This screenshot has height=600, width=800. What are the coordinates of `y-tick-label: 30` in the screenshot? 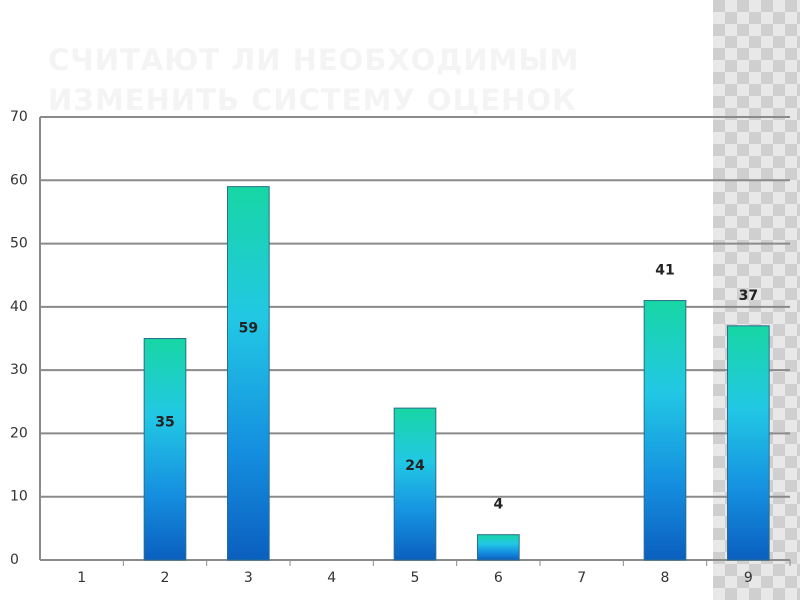 It's located at (19, 370).